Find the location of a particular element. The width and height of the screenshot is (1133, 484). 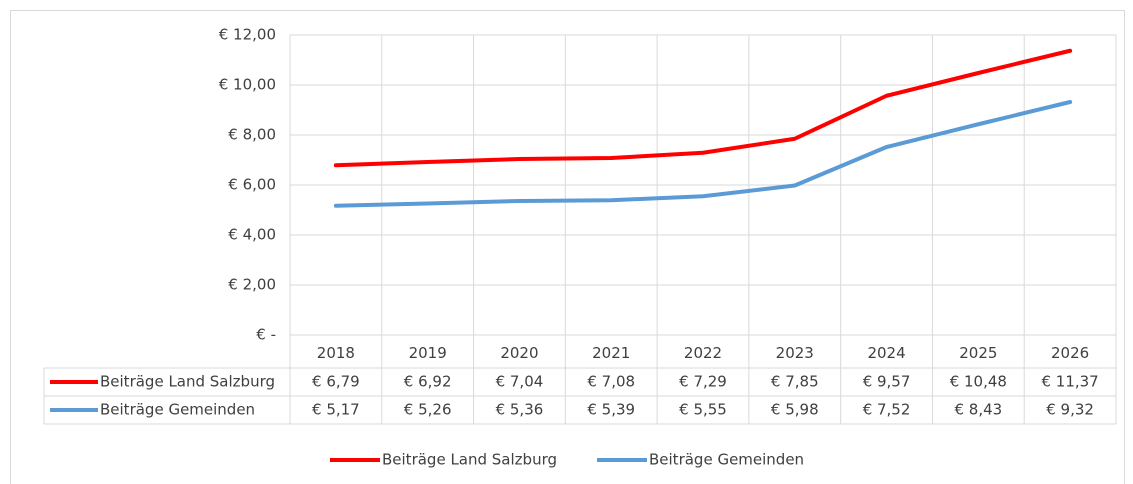

table-value: € 7,85 is located at coordinates (795, 382).